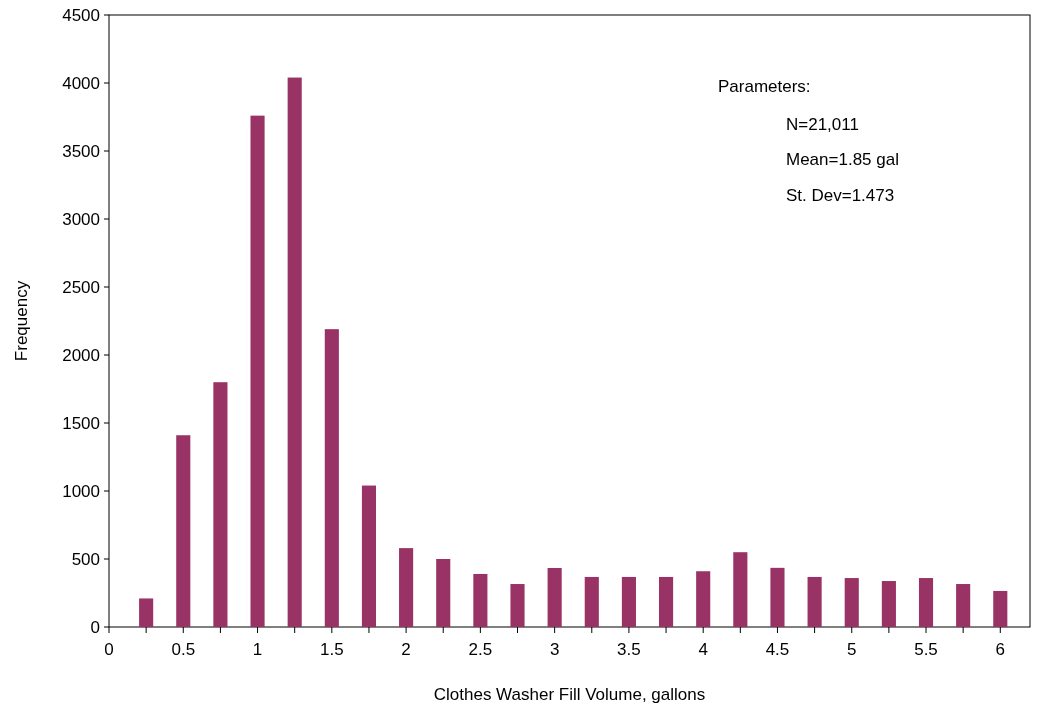 The width and height of the screenshot is (1049, 714). What do you see at coordinates (840, 195) in the screenshot?
I see `annotation: St. Dev=1.473` at bounding box center [840, 195].